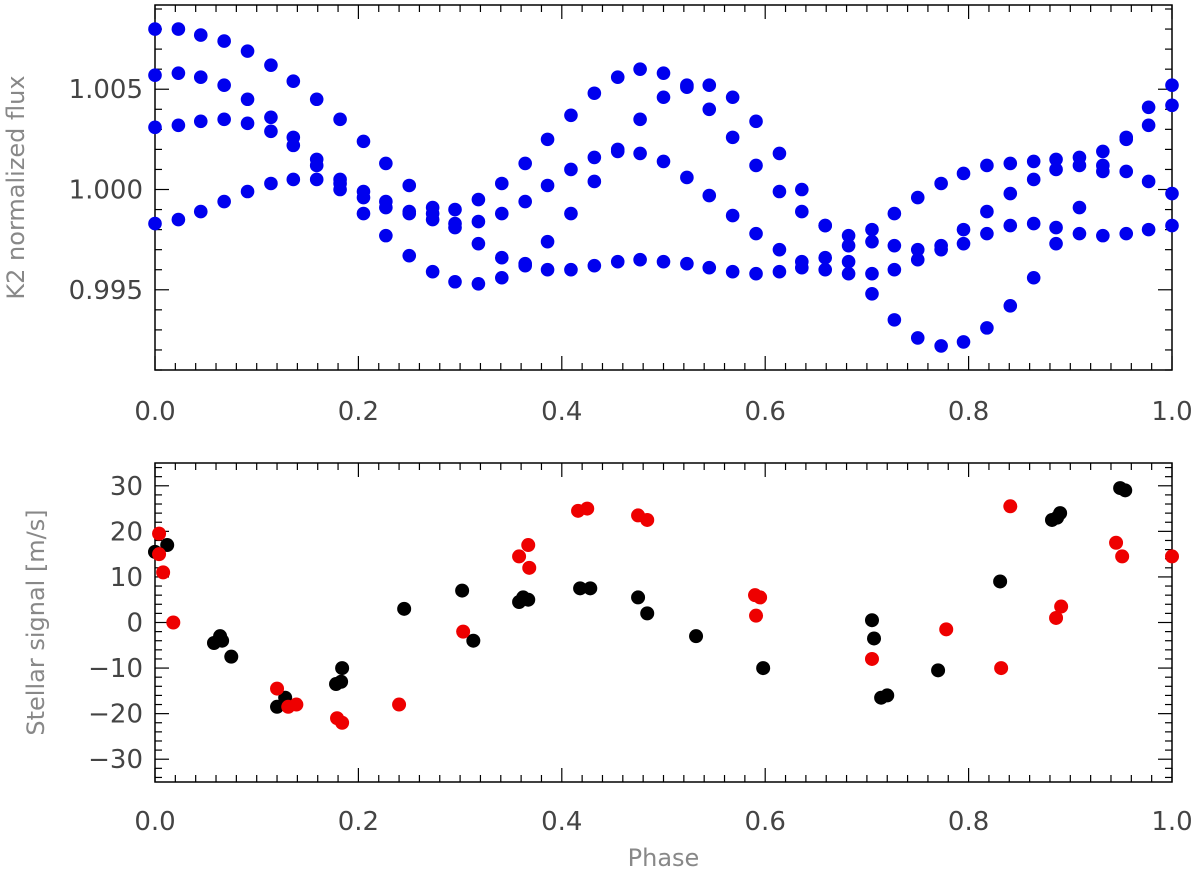 This screenshot has width=1200, height=870. What do you see at coordinates (36, 622) in the screenshot?
I see `y-axis-label: Stellar signal [m/s]` at bounding box center [36, 622].